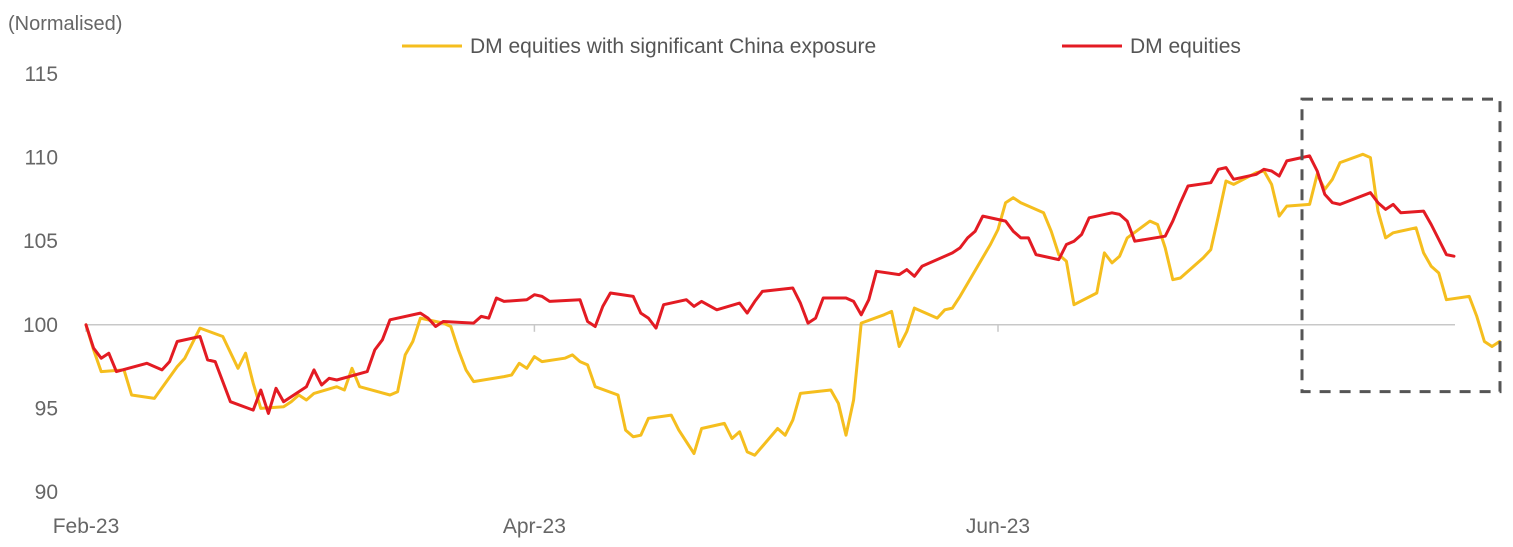  What do you see at coordinates (770, 328) in the screenshot?
I see `reference-line-group` at bounding box center [770, 328].